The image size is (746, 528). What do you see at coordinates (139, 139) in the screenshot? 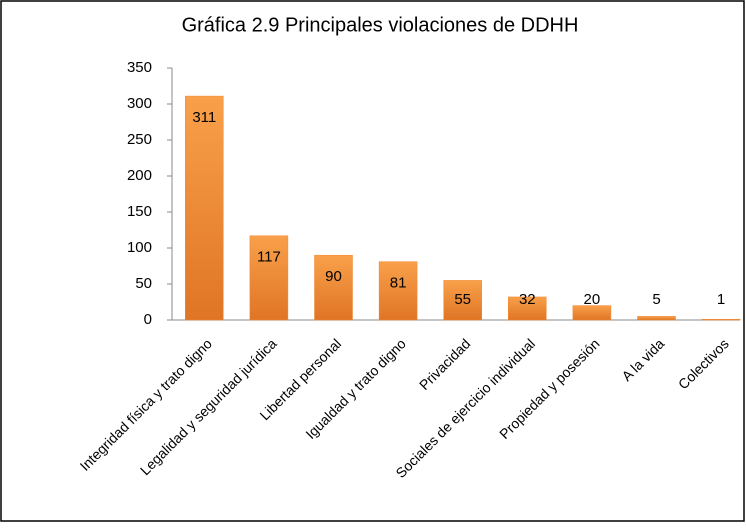
I see `y-tick-label: 250` at bounding box center [139, 139].